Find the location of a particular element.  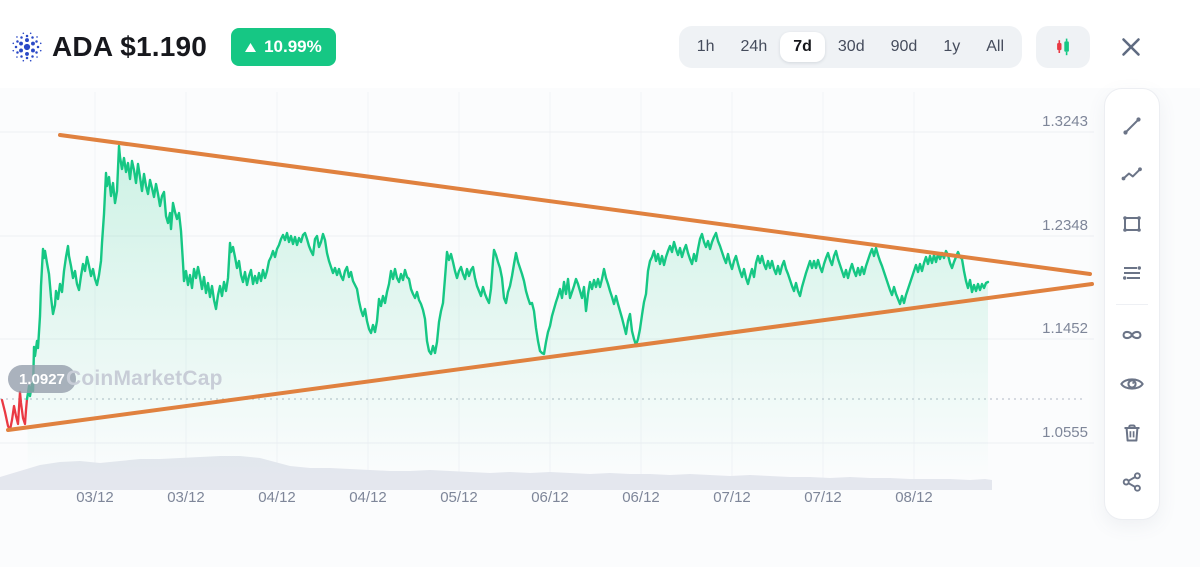

x-axis-label: 05/12 is located at coordinates (459, 497).